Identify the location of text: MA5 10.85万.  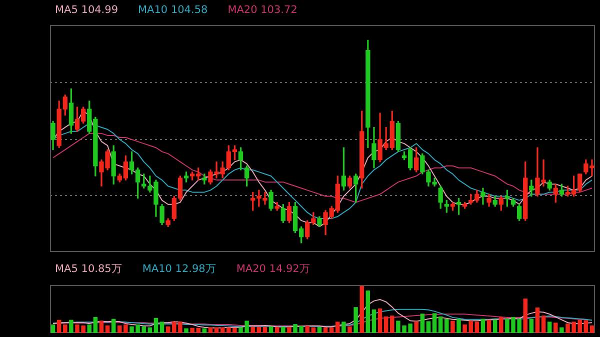
(88, 269).